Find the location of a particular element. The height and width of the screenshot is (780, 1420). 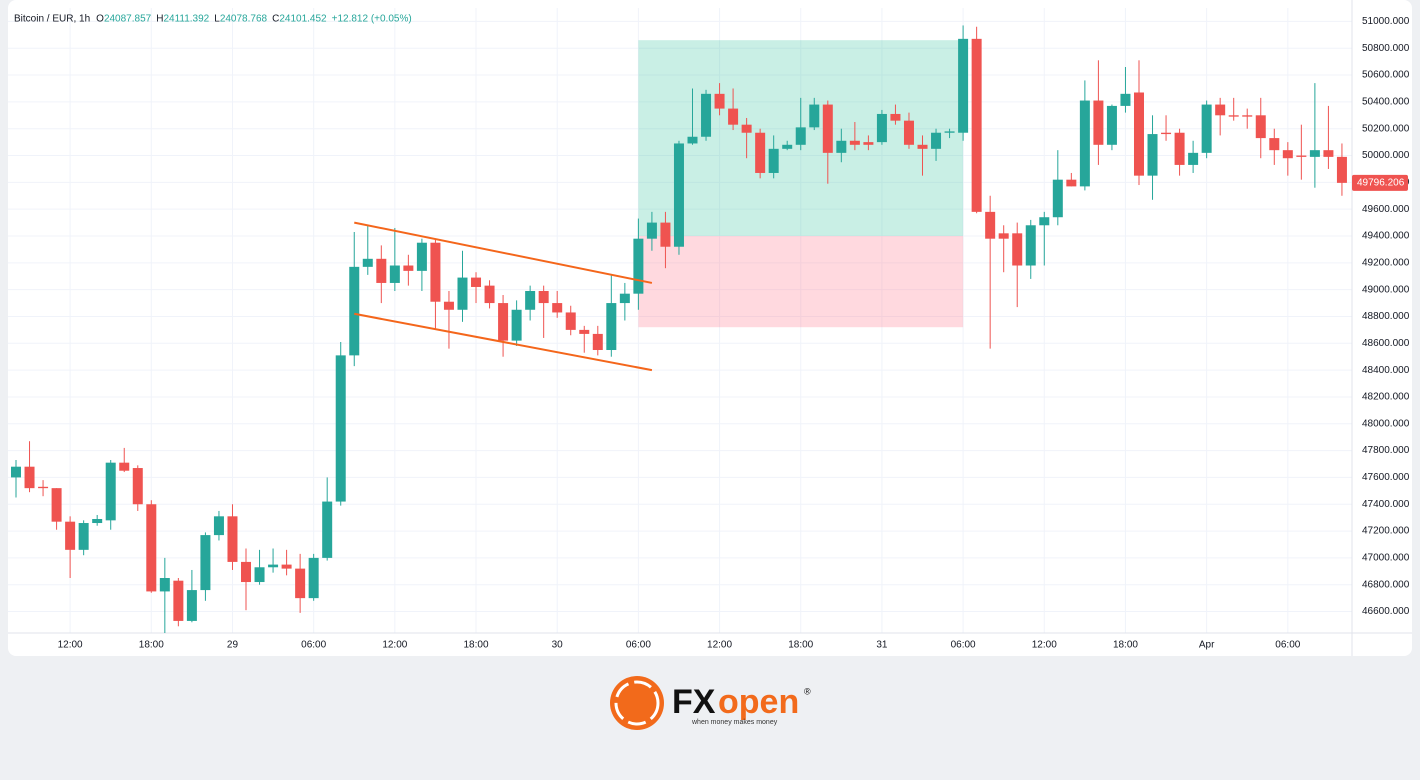

legend-value: 24087.857 is located at coordinates (128, 19).